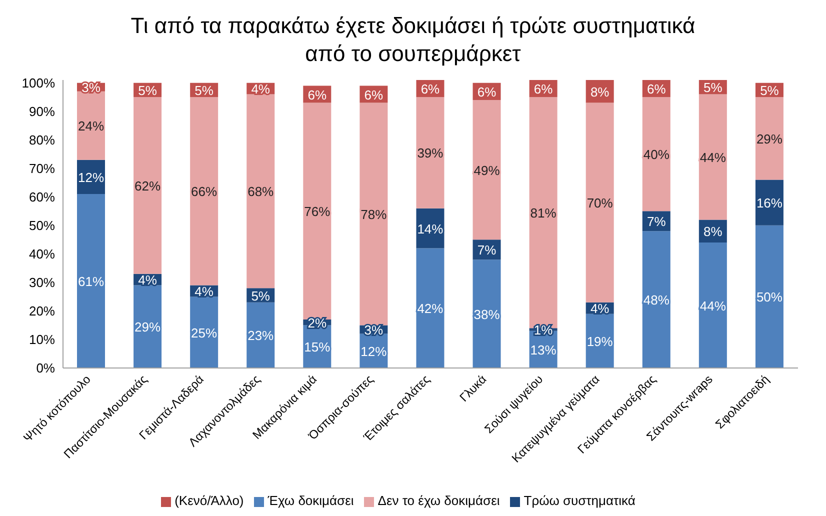  Describe the element at coordinates (487, 314) in the screenshot. I see `data-label: 38%` at that location.